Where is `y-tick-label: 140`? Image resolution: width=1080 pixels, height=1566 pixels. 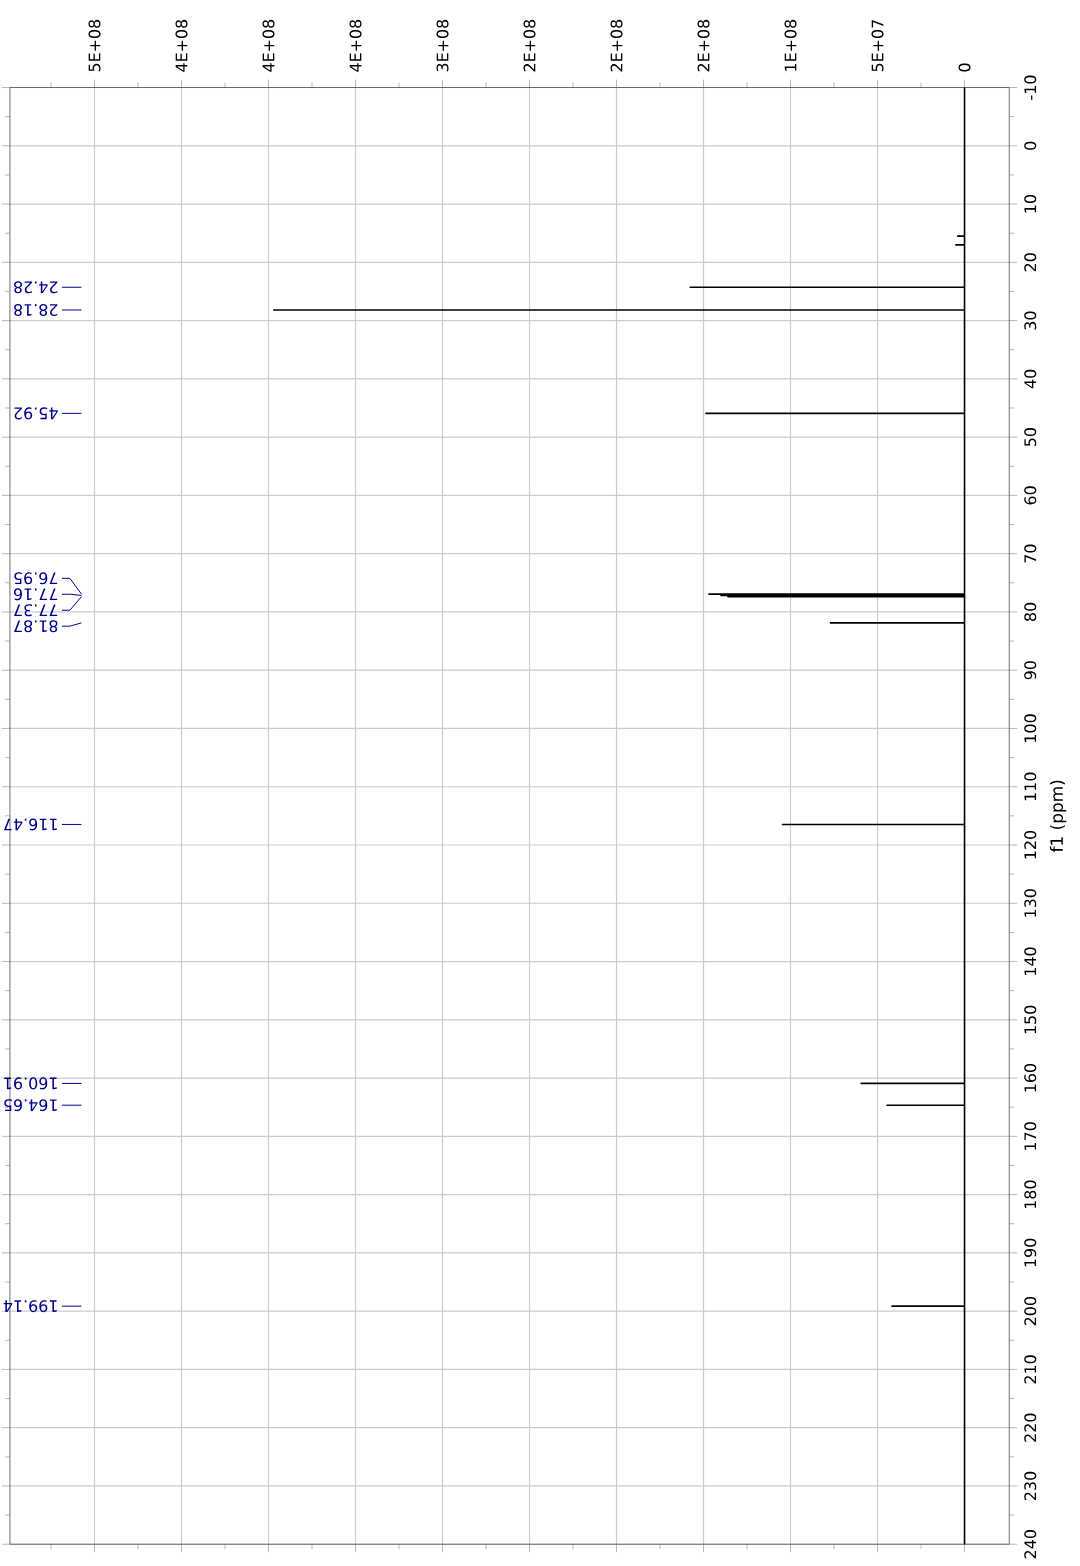 y-tick-label: 140 is located at coordinates (1030, 961).